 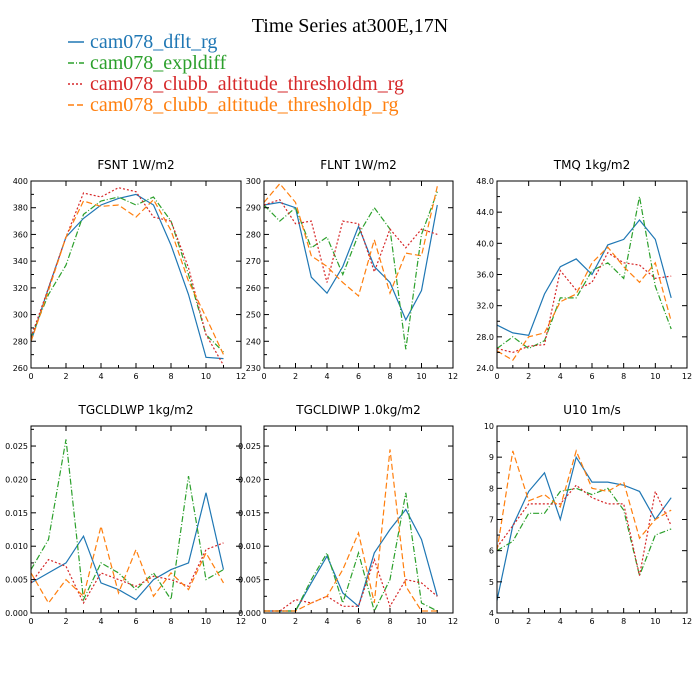 What do you see at coordinates (20, 181) in the screenshot?
I see `y-tick-label: 400` at bounding box center [20, 181].